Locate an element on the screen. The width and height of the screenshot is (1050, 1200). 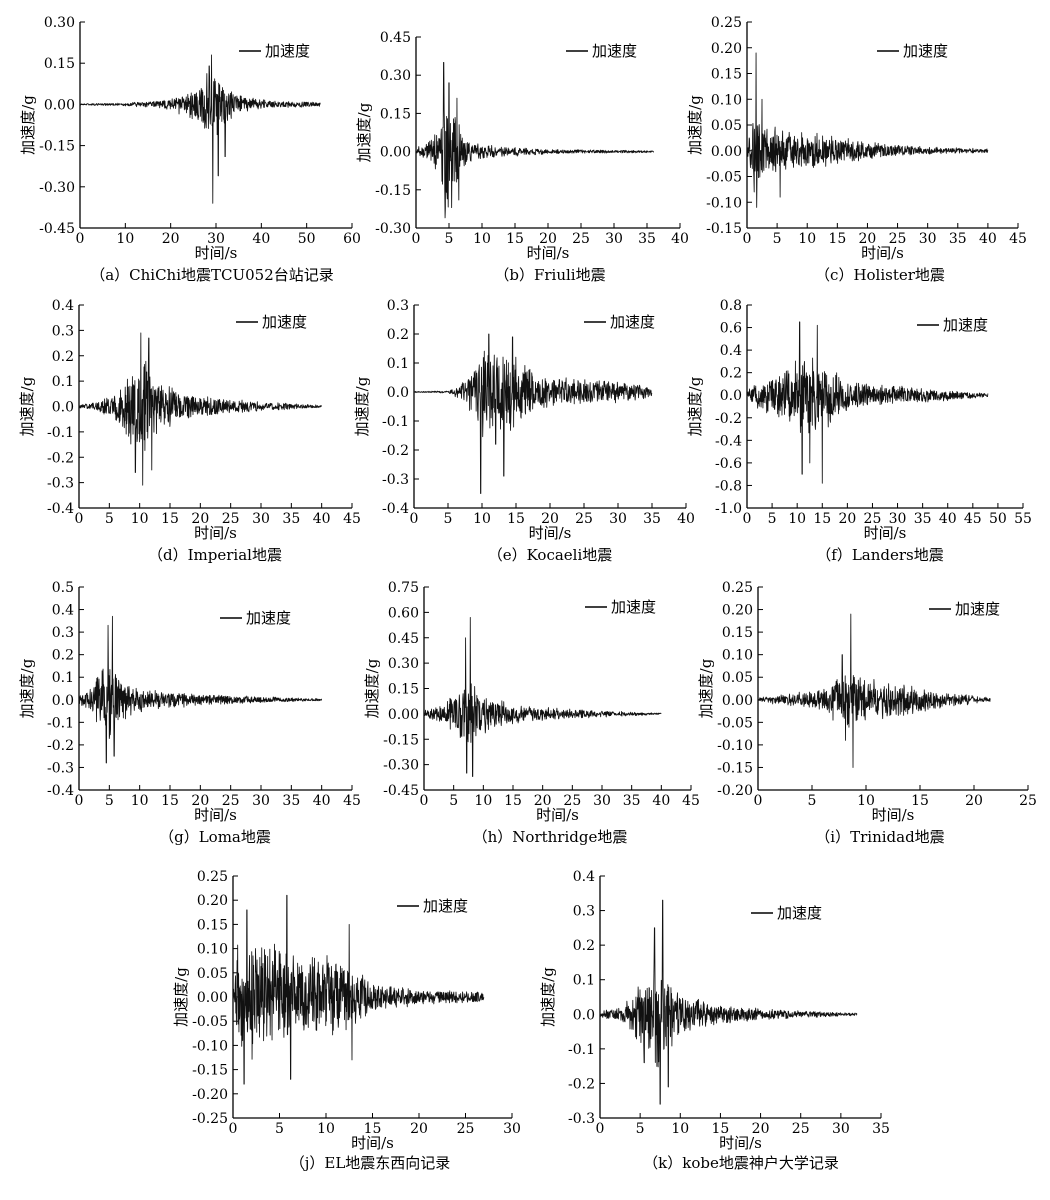
y-tick-label: -0.10 is located at coordinates (210, 1046).